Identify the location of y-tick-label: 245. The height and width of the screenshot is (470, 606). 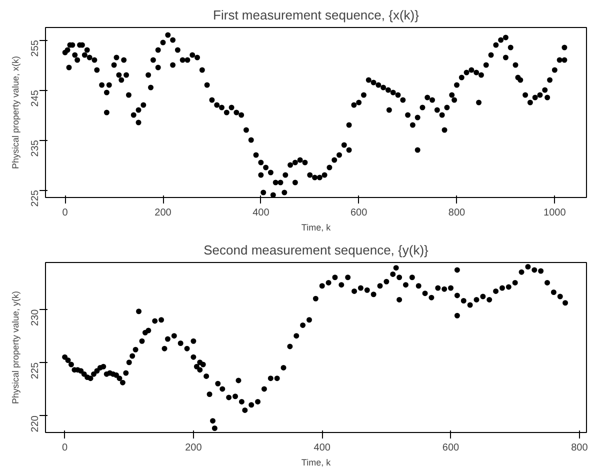
(35, 98).